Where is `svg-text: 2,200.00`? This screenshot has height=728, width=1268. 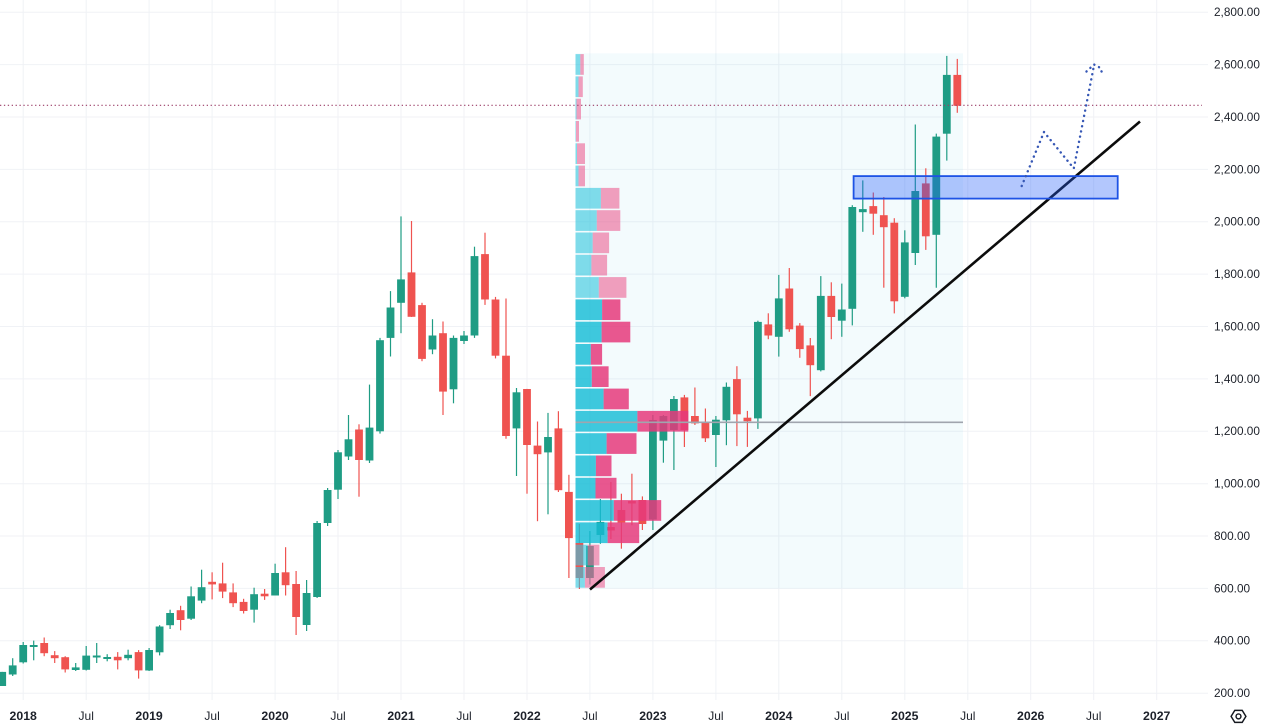
svg-text: 2,200.00 is located at coordinates (1237, 169).